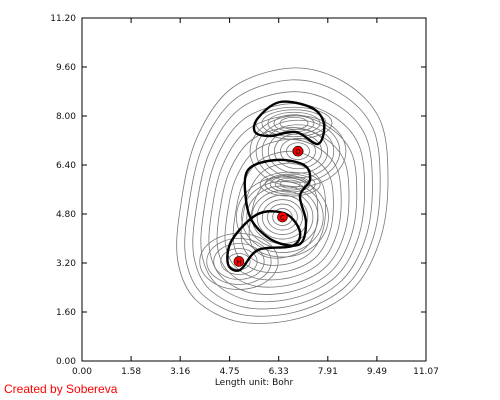 This screenshot has width=500, height=400. Describe the element at coordinates (279, 372) in the screenshot. I see `x-tick-label-4: 6.33` at that location.